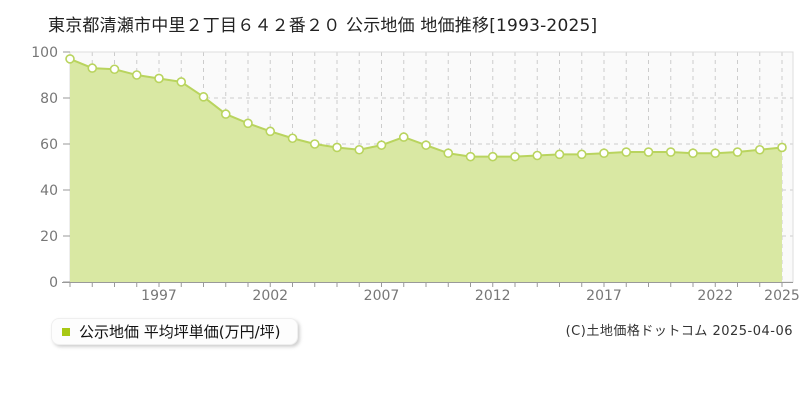 This screenshot has width=800, height=400. What do you see at coordinates (49, 191) in the screenshot?
I see `y-axis-label: 40` at bounding box center [49, 191].